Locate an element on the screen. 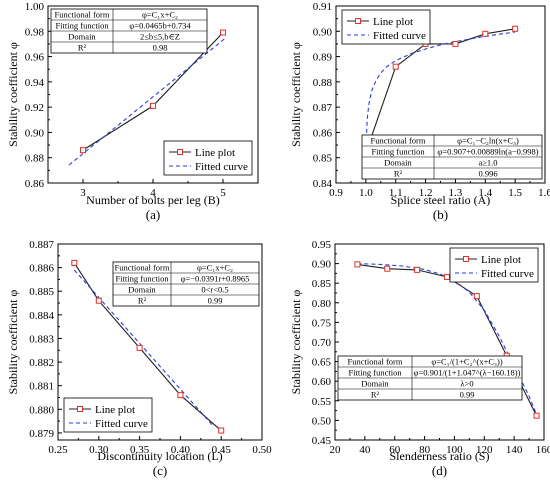  x-tick-label: 0.35 is located at coordinates (140, 450).